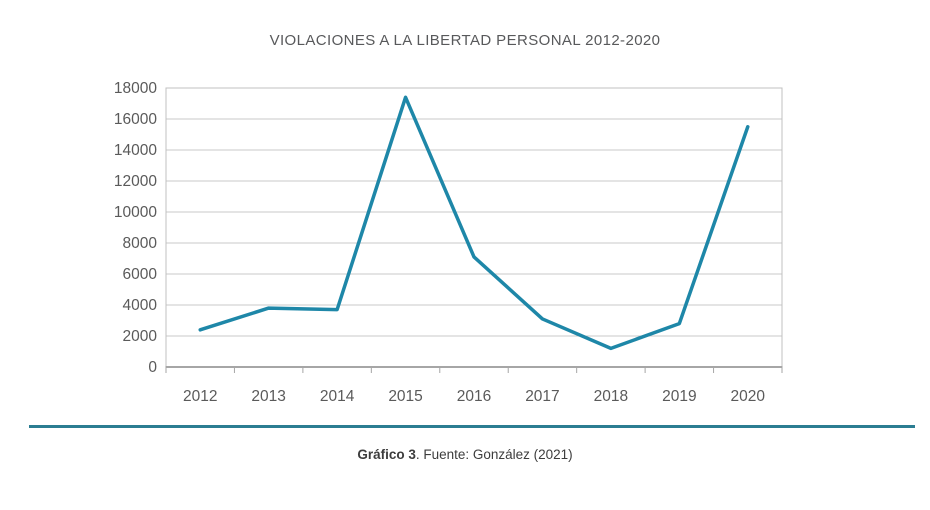 This screenshot has height=510, width=930. Describe the element at coordinates (135, 150) in the screenshot. I see `y-tick-label: 14000` at that location.